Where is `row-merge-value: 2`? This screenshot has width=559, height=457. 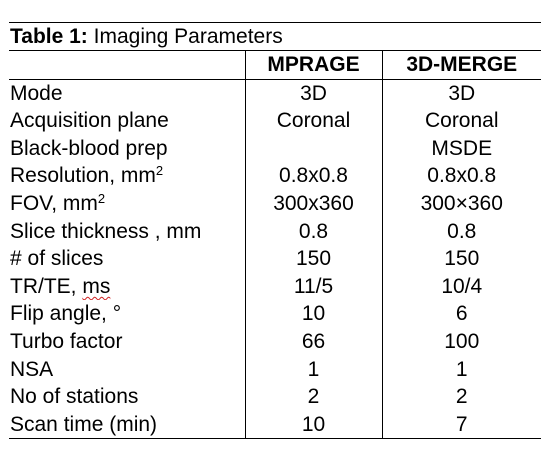 row-merge-value: 2 is located at coordinates (461, 397).